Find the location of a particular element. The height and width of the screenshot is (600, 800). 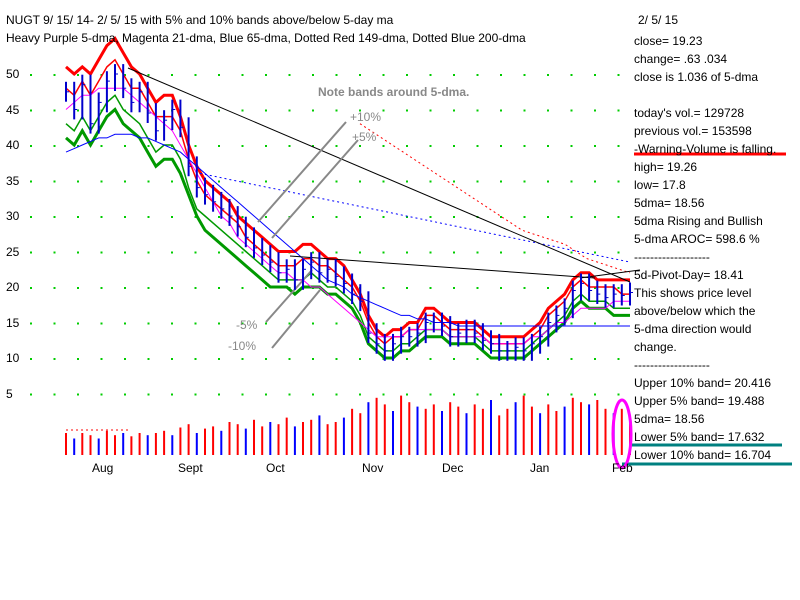

stat-low: low= 17.8 is located at coordinates (660, 185).